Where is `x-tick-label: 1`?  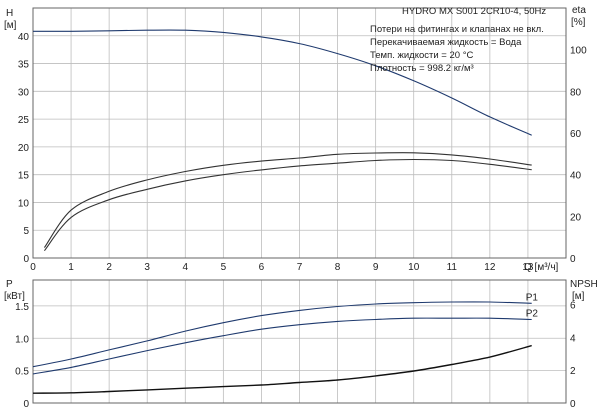 x-tick-label: 1 is located at coordinates (71, 267).